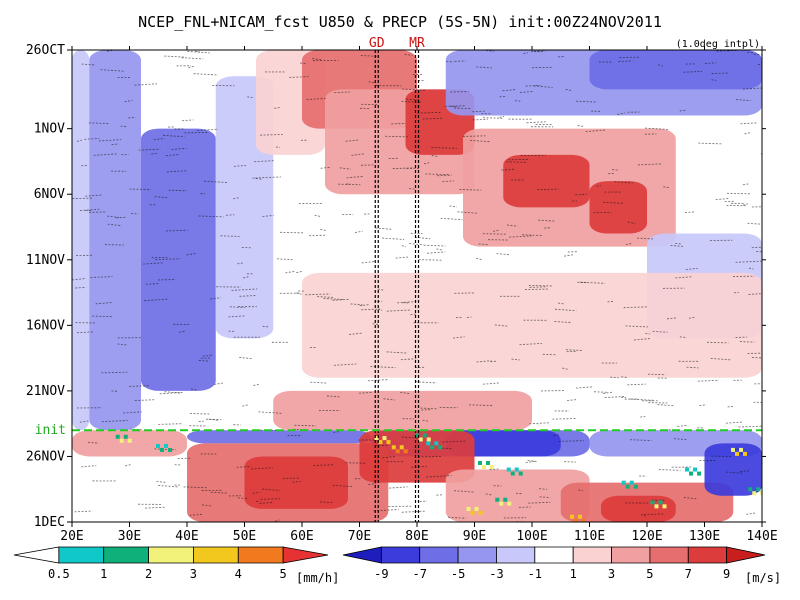 Image resolution: width=800 pixels, height=600 pixels. Describe the element at coordinates (496, 574) in the screenshot. I see `colorbar-level: -3` at that location.